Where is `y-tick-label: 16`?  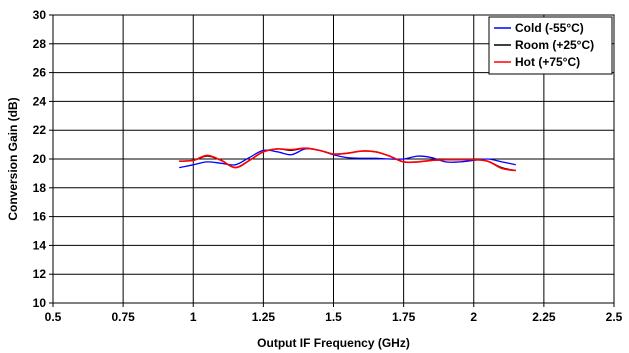
y-tick-label: 16 is located at coordinates (40, 217).